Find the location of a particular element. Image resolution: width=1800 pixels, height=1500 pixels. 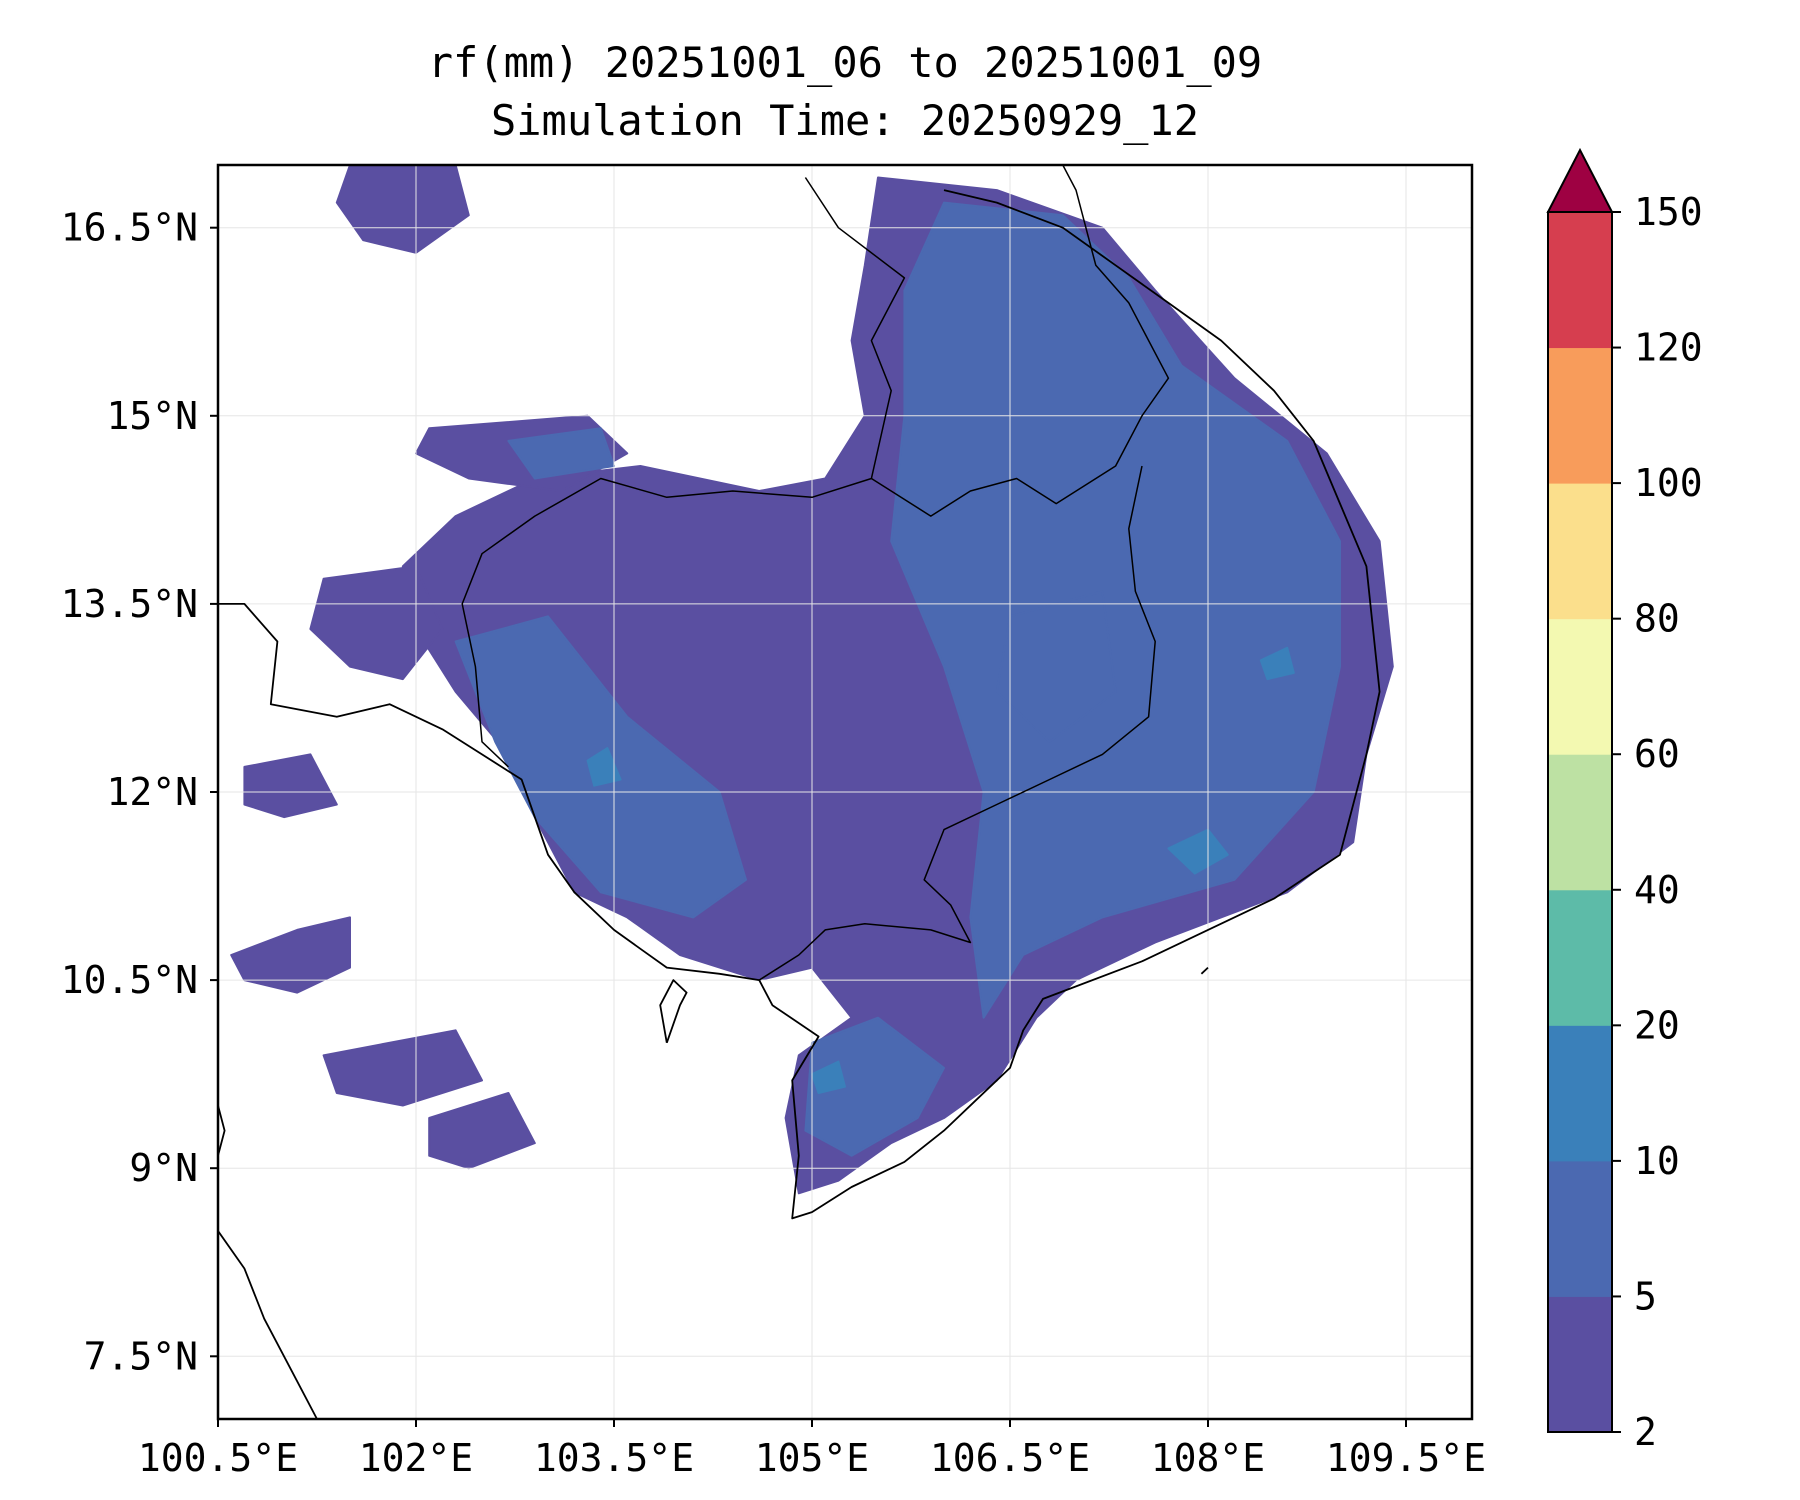

colorbar-tick-label: 100 is located at coordinates (1668, 483).